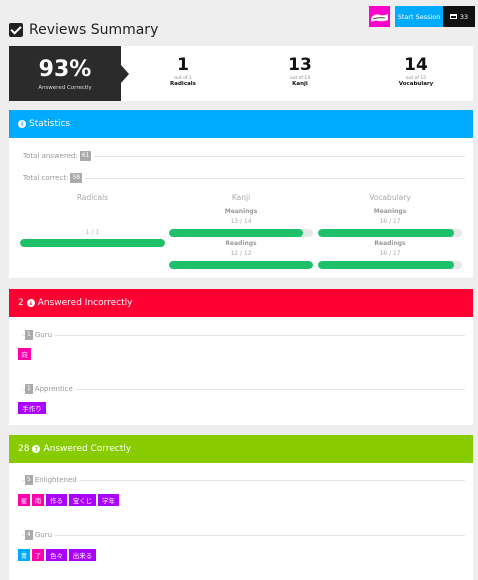  I want to click on kanji-meanings-progress, so click(241, 233).